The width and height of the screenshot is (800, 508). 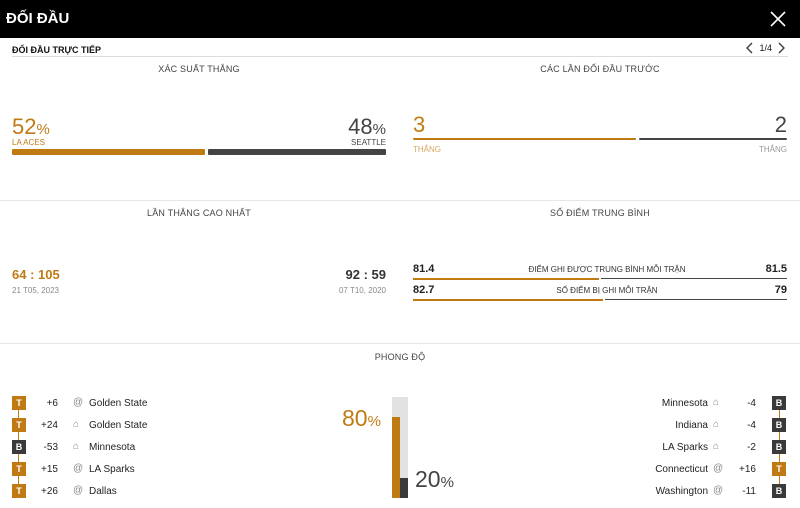 What do you see at coordinates (28, 142) in the screenshot?
I see `win-prob-left-team: LA ACES` at bounding box center [28, 142].